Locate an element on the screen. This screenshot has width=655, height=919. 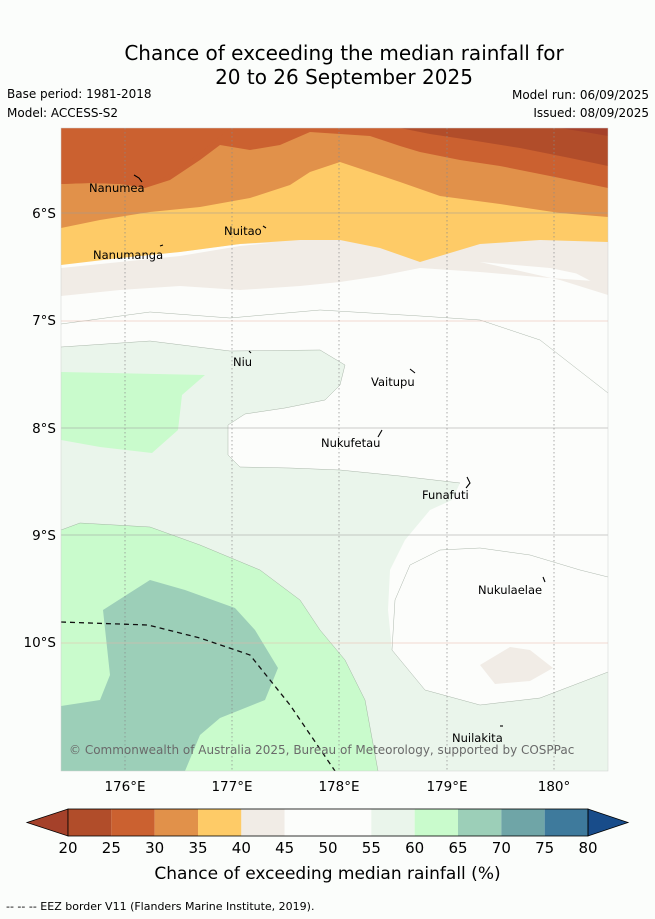
place-label-nuilakita: Nuilakita is located at coordinates (477, 738).